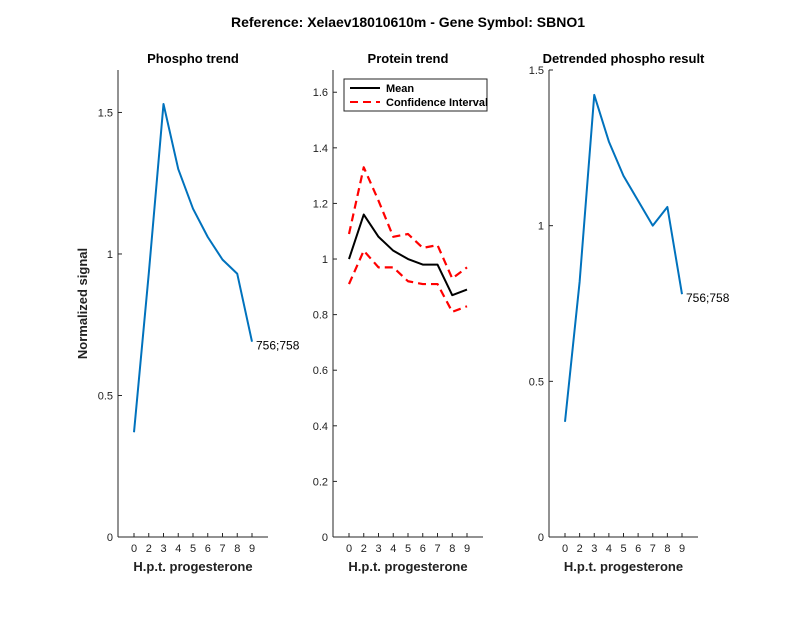 This screenshot has height=618, width=800. Describe the element at coordinates (320, 204) in the screenshot. I see `y-tick-label: 1.2` at that location.